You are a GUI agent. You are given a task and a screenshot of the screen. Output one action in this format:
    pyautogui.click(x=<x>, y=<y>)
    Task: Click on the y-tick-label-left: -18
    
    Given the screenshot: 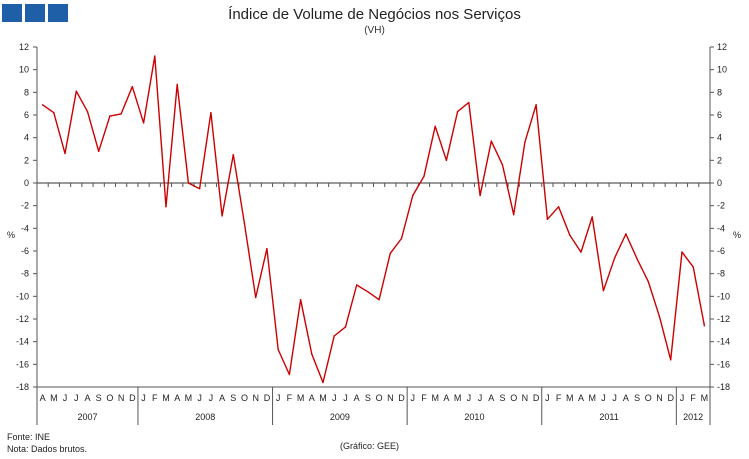 What is the action you would take?
    pyautogui.click(x=22, y=387)
    